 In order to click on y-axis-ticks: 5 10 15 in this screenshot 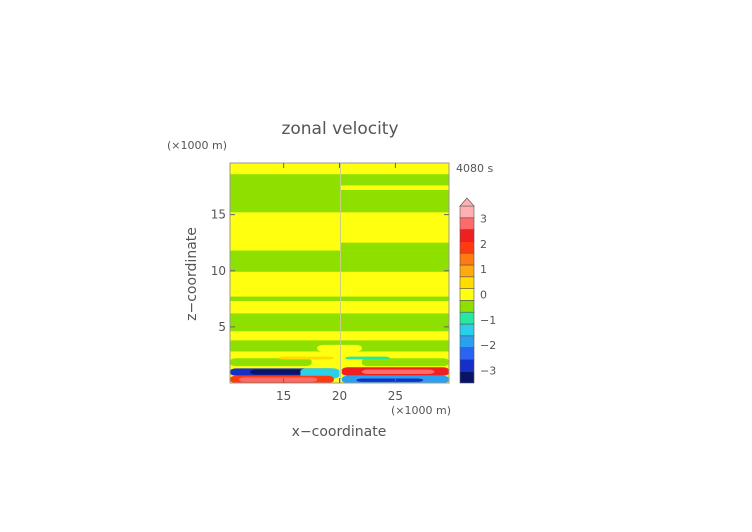, I will do `click(330, 271)`.